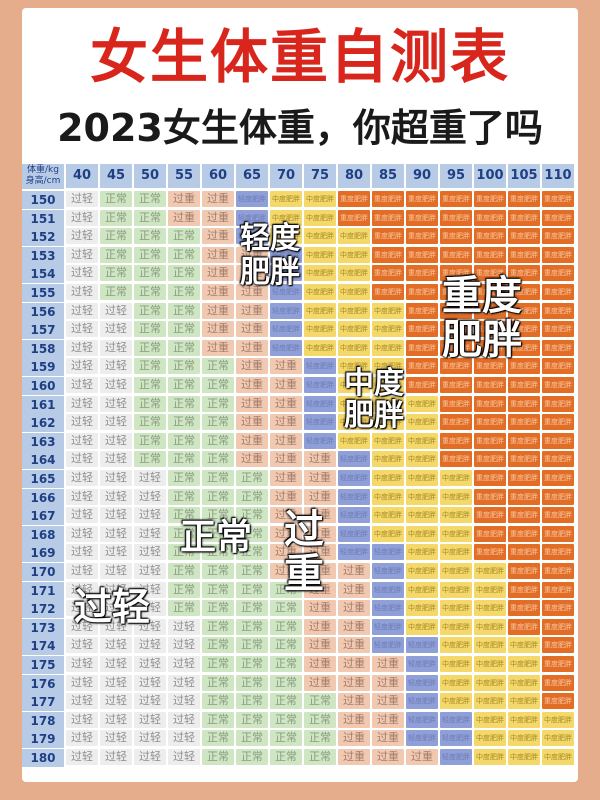  What do you see at coordinates (43, 646) in the screenshot?
I see `height-row-header: 174` at bounding box center [43, 646].